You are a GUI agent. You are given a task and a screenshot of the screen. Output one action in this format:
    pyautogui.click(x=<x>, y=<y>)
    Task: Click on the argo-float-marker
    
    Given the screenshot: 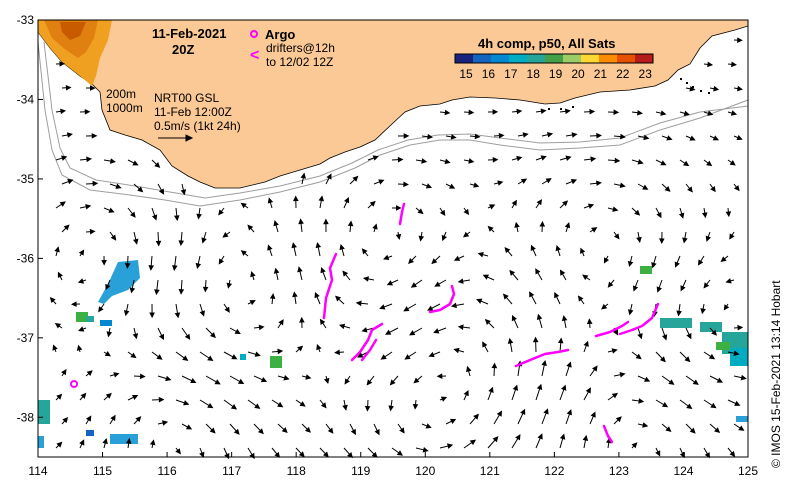 What is the action you would take?
    pyautogui.click(x=74, y=384)
    